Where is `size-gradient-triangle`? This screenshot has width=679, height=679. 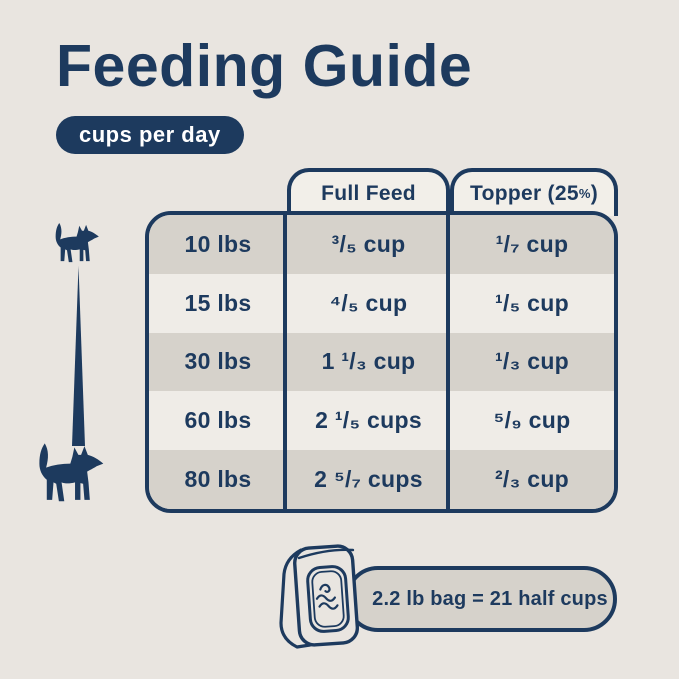 size-gradient-triangle is located at coordinates (78, 356).